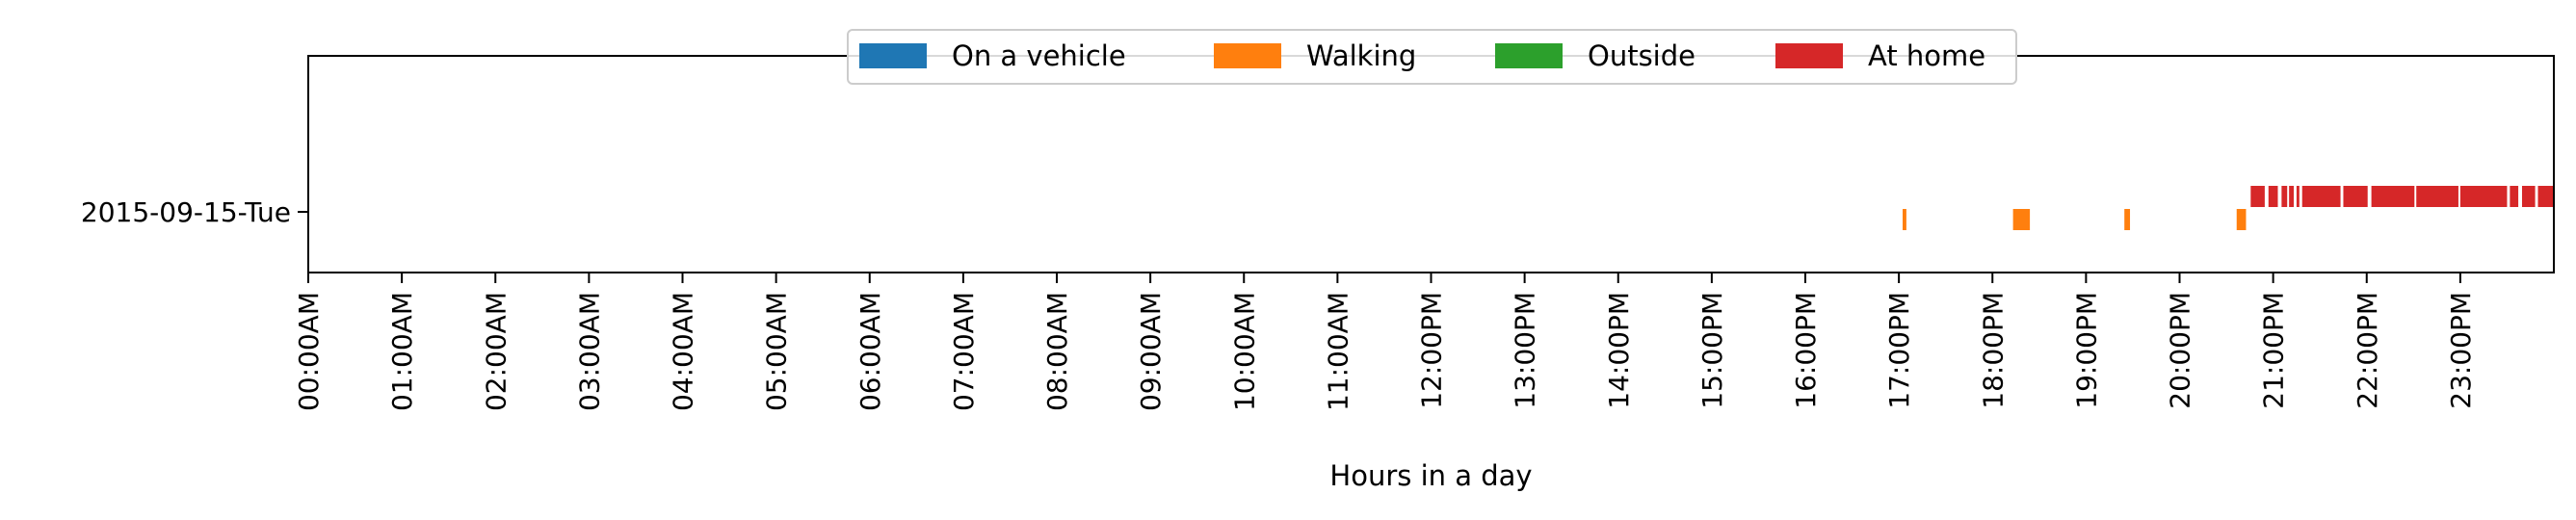 This screenshot has width=2576, height=520. I want to click on x-tick-label-13: 13:00PM, so click(1525, 351).